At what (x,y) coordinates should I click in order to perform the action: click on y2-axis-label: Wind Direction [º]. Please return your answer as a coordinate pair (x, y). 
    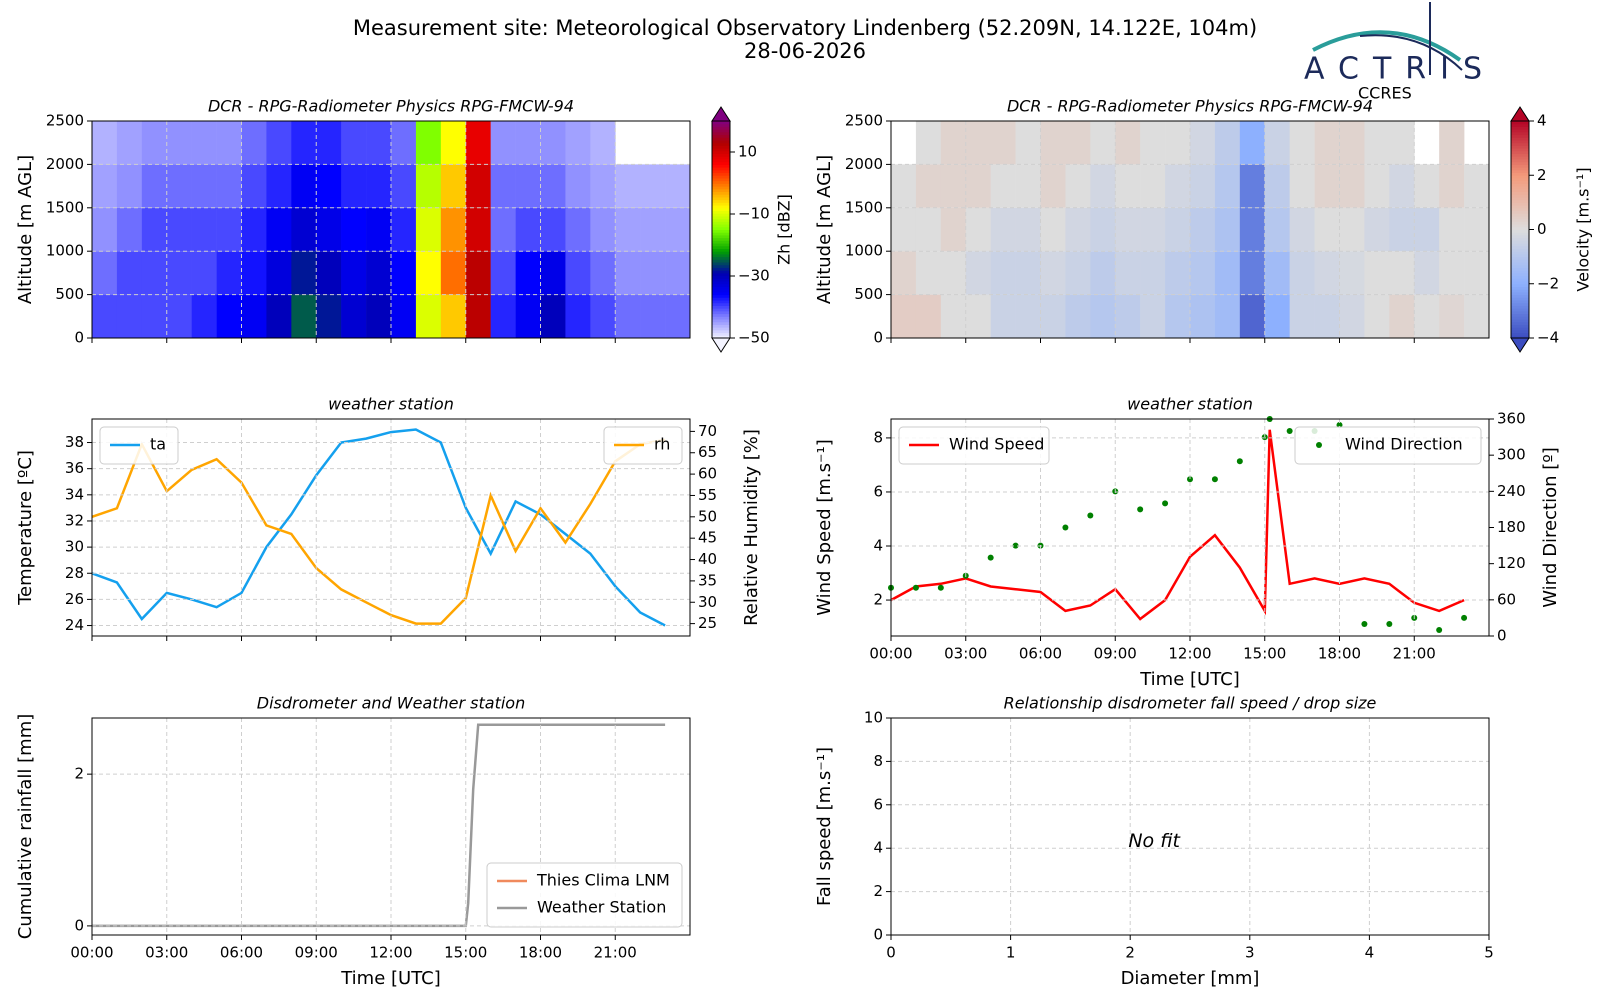
    Looking at the image, I should click on (1550, 527).